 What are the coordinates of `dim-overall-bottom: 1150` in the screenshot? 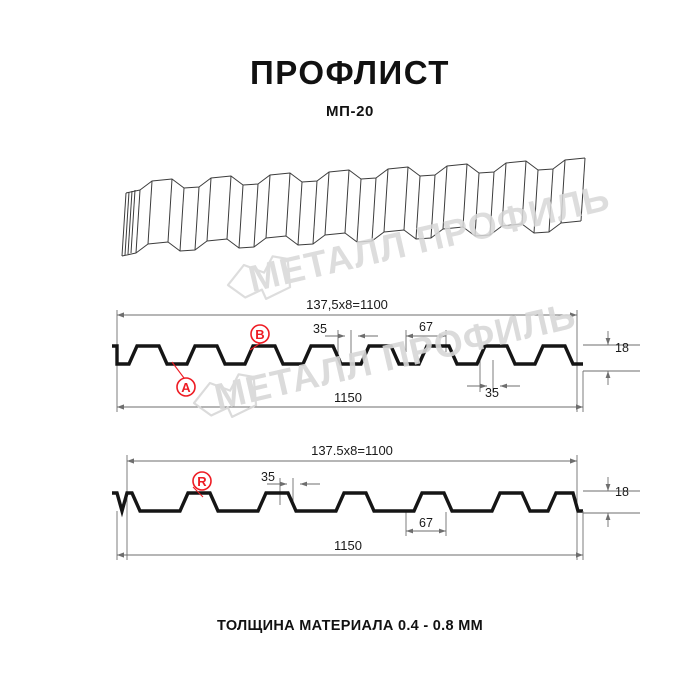 It's located at (350, 391).